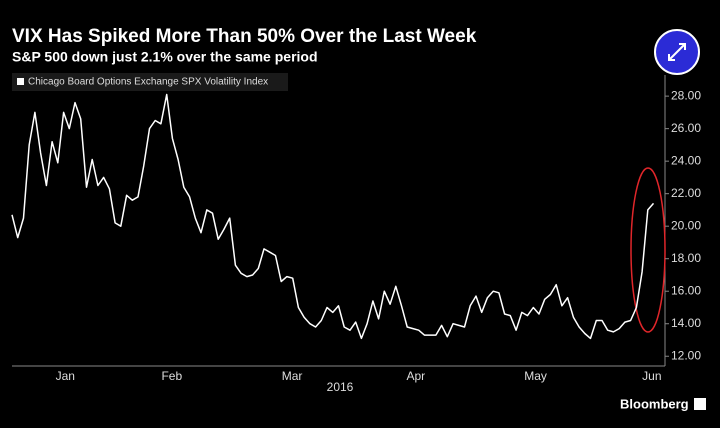 Image resolution: width=720 pixels, height=428 pixels. What do you see at coordinates (20, 81) in the screenshot?
I see `legend-swatch` at bounding box center [20, 81].